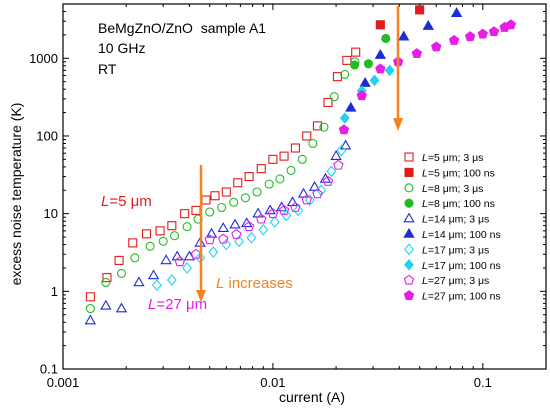 This screenshot has height=412, width=550. I want to click on y-tick-label: 1, so click(54, 291).